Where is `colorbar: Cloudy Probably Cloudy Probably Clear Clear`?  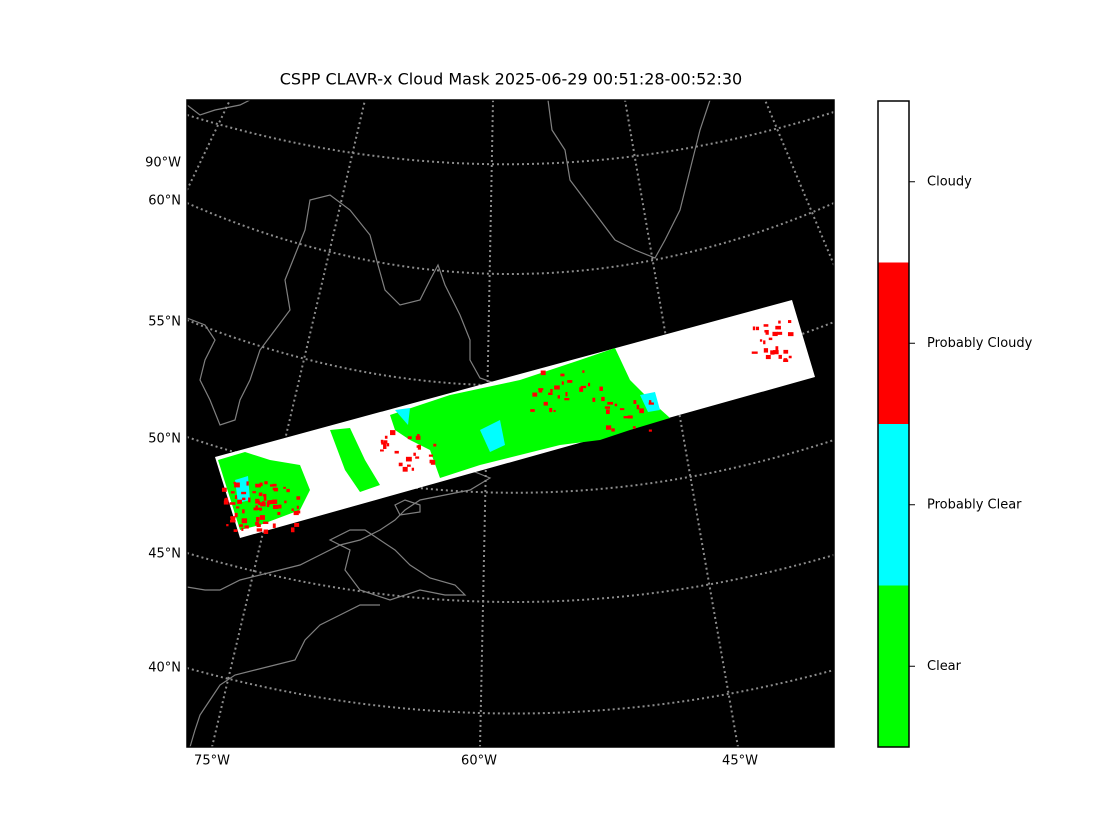 colorbar: Cloudy Probably Cloudy Probably Clear Clear is located at coordinates (955, 424).